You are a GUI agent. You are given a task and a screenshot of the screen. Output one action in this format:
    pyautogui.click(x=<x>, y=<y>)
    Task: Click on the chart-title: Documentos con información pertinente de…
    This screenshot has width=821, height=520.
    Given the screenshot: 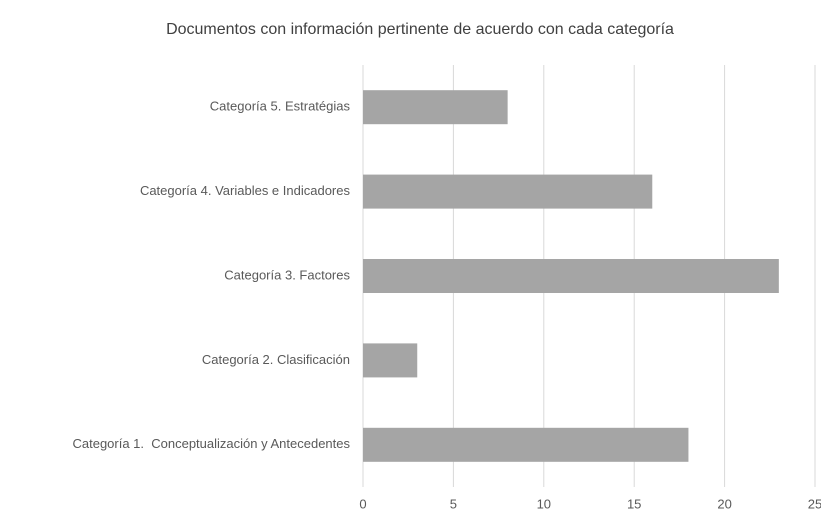 What is the action you would take?
    pyautogui.click(x=420, y=29)
    